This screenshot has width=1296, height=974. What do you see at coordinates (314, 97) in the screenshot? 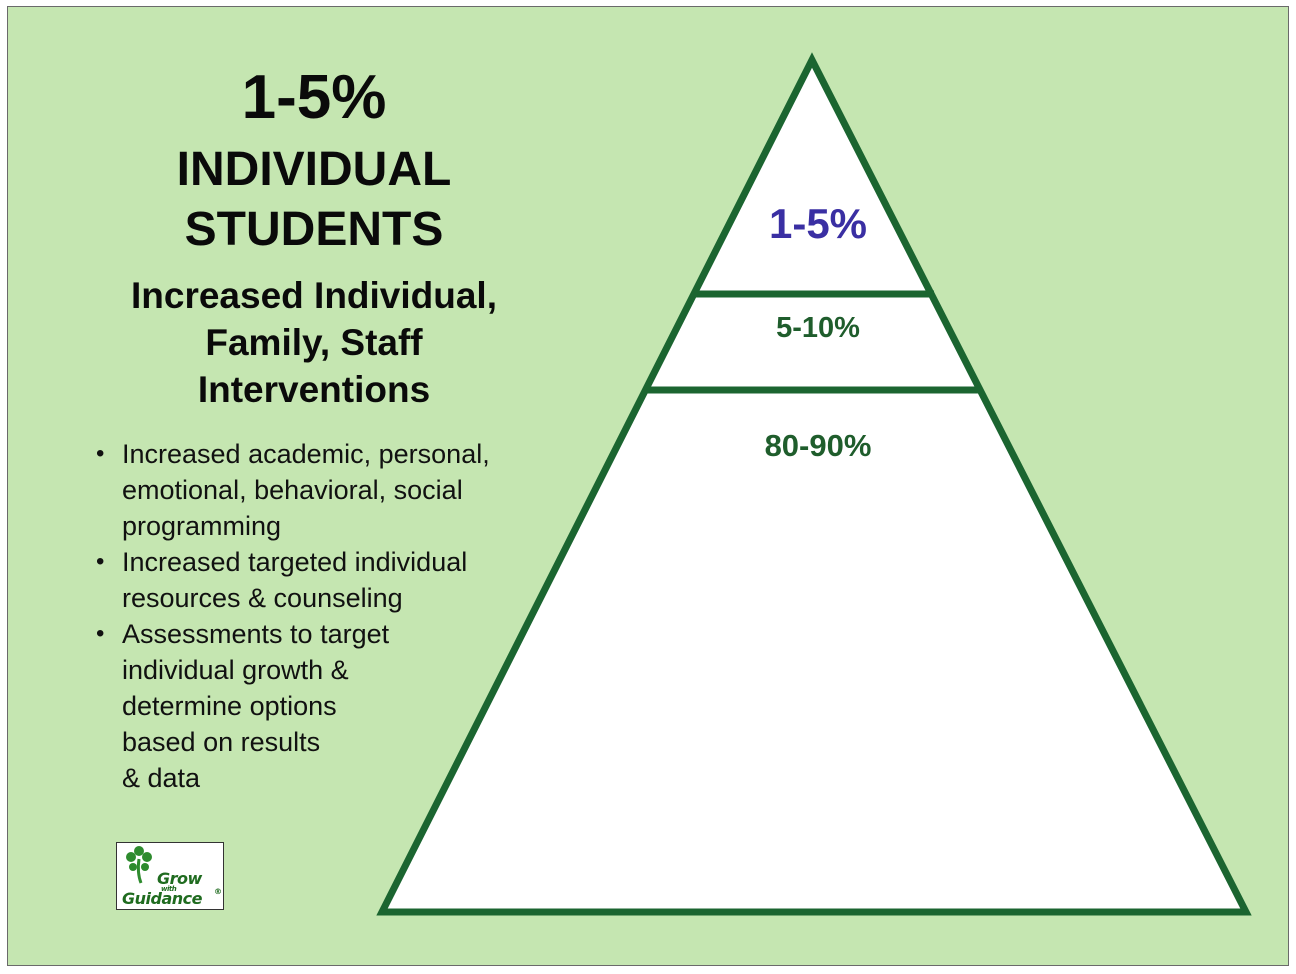
I see `tier-percent-title: 1-5%` at bounding box center [314, 97].